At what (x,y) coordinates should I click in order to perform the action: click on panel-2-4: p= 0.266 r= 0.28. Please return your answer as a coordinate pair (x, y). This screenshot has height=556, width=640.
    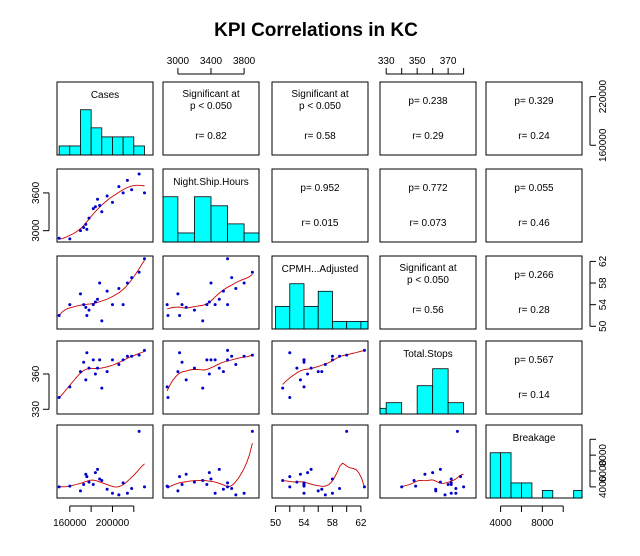
    Looking at the image, I should click on (534, 292).